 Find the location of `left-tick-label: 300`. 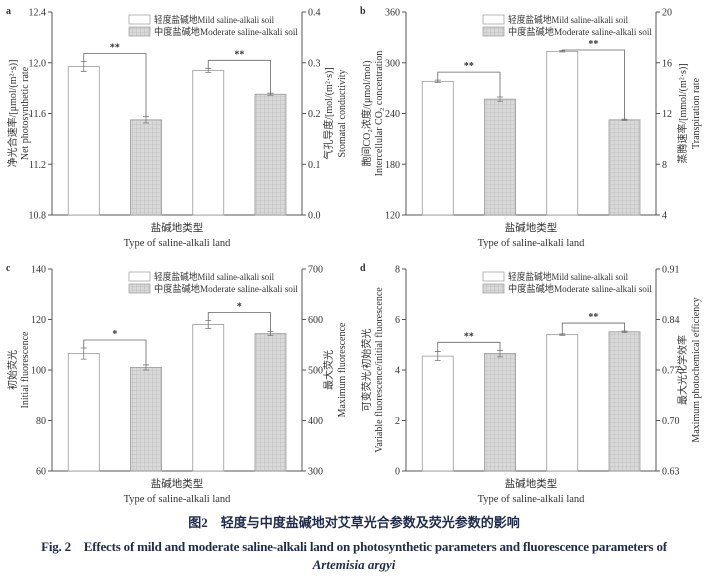

left-tick-label: 300 is located at coordinates (392, 63).